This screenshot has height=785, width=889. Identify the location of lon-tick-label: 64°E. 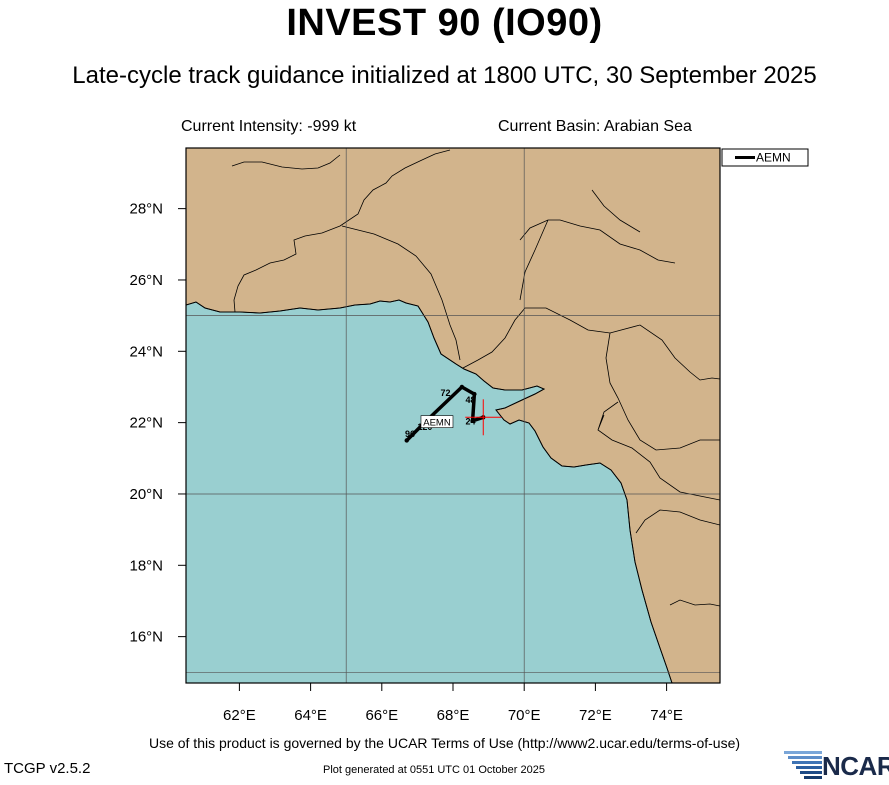
(310, 715).